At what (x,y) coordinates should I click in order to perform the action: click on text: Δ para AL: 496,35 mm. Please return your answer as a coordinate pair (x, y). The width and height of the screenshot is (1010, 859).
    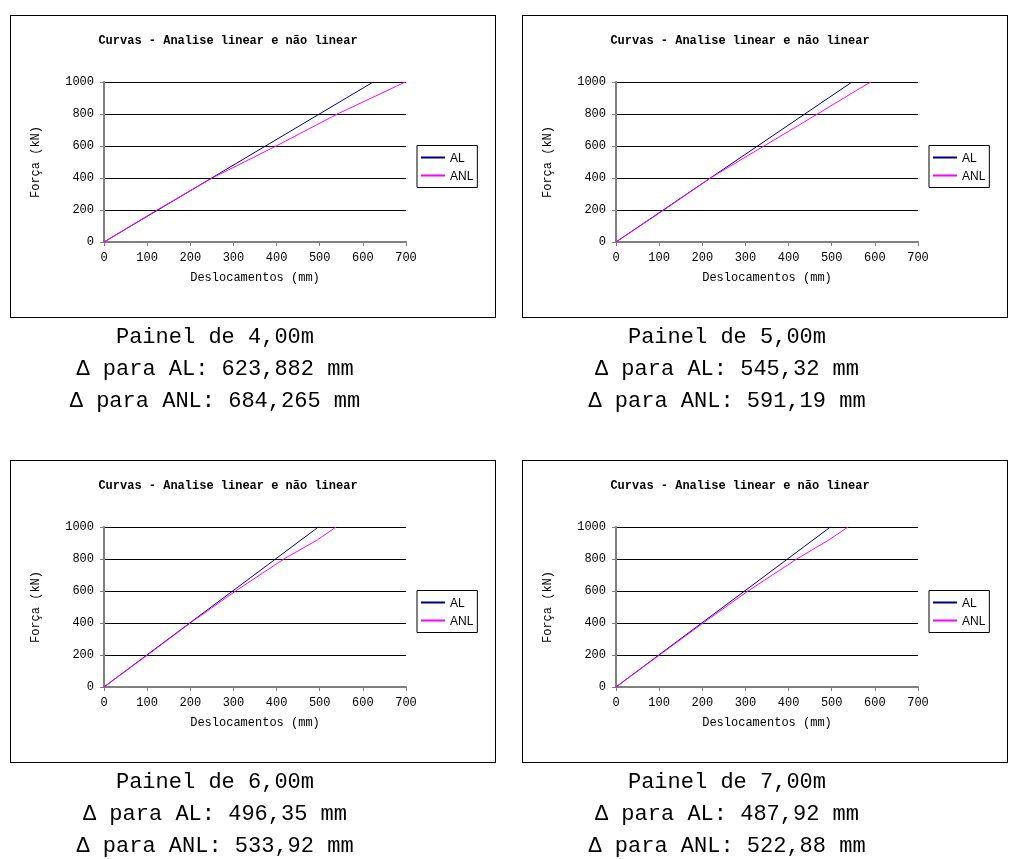
    Looking at the image, I should click on (214, 815).